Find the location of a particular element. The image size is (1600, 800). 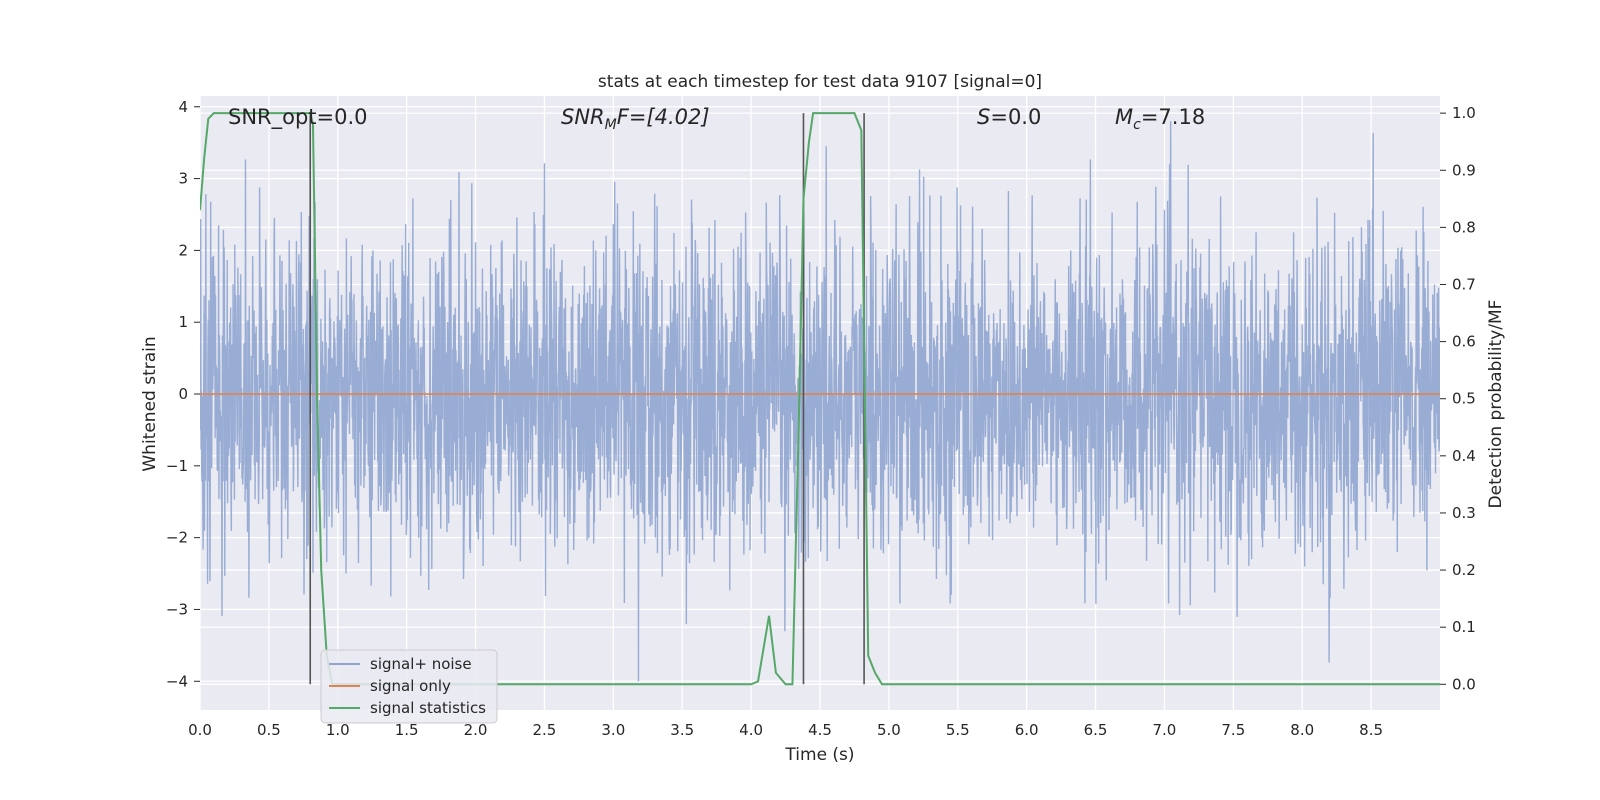

x-tick-label: 3.0 is located at coordinates (613, 730).